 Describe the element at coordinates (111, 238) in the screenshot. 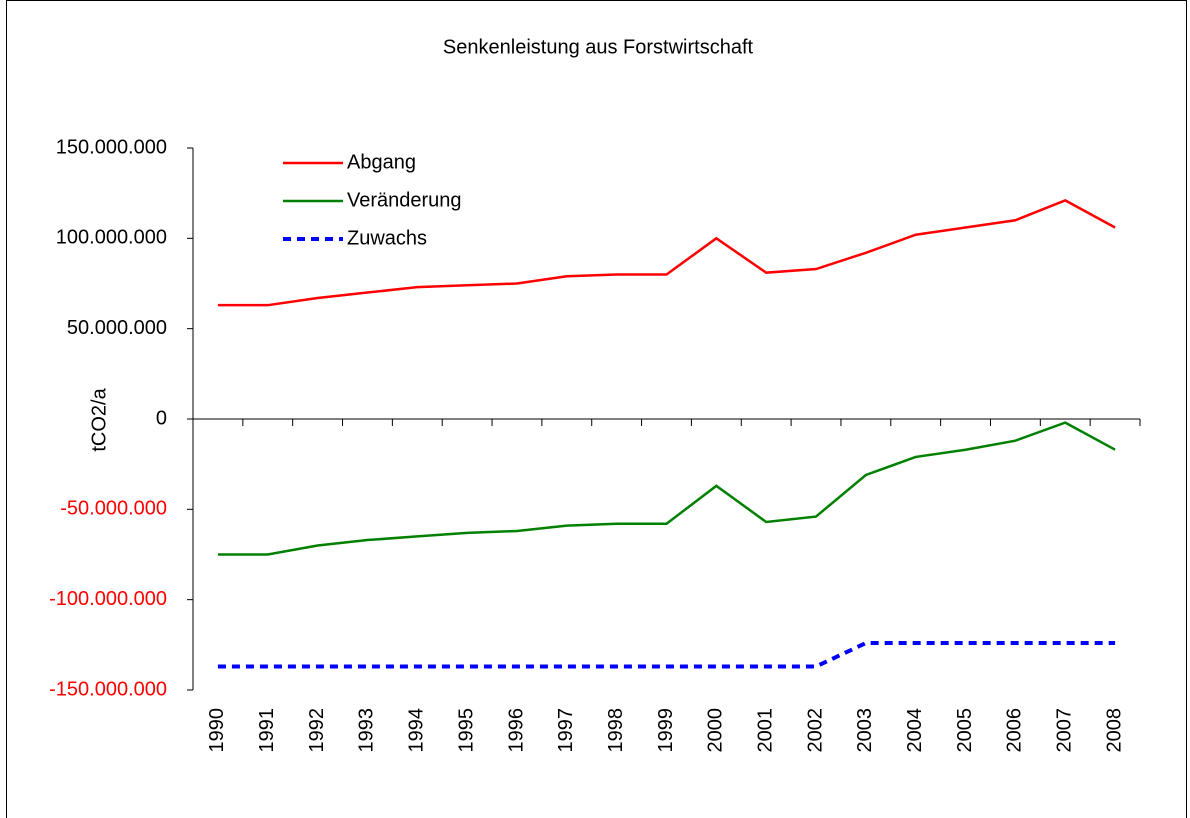

I see `y-tick-label: 100.000.000` at that location.